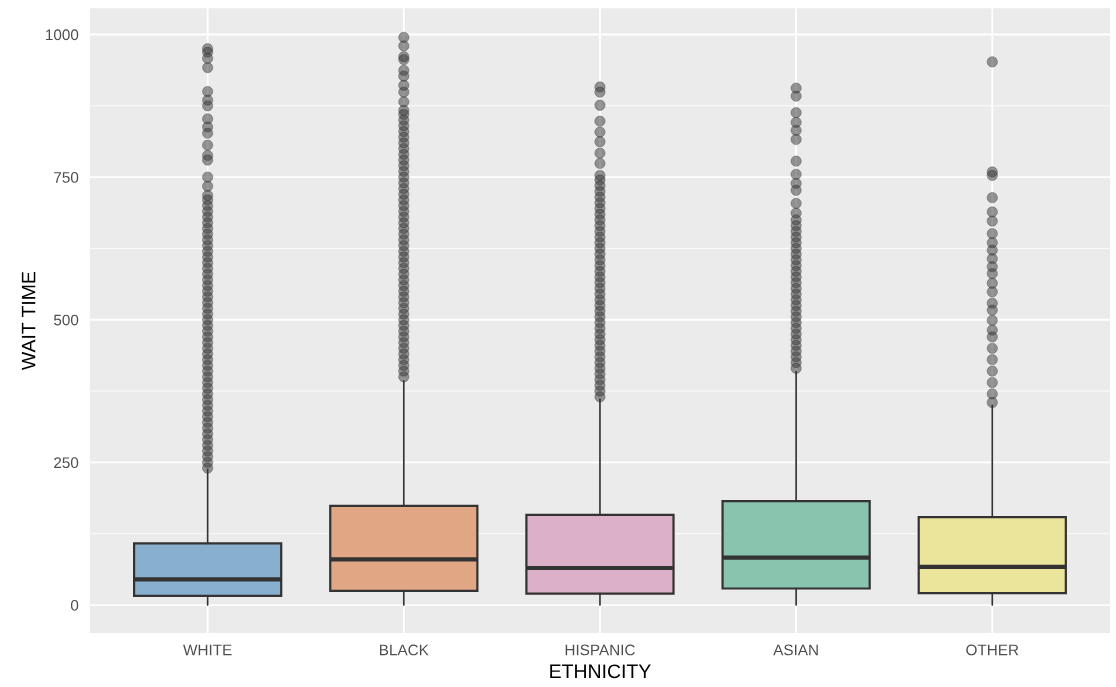 This screenshot has width=1116, height=687. What do you see at coordinates (28, 321) in the screenshot?
I see `y-axis-title: WAIT TIME` at bounding box center [28, 321].